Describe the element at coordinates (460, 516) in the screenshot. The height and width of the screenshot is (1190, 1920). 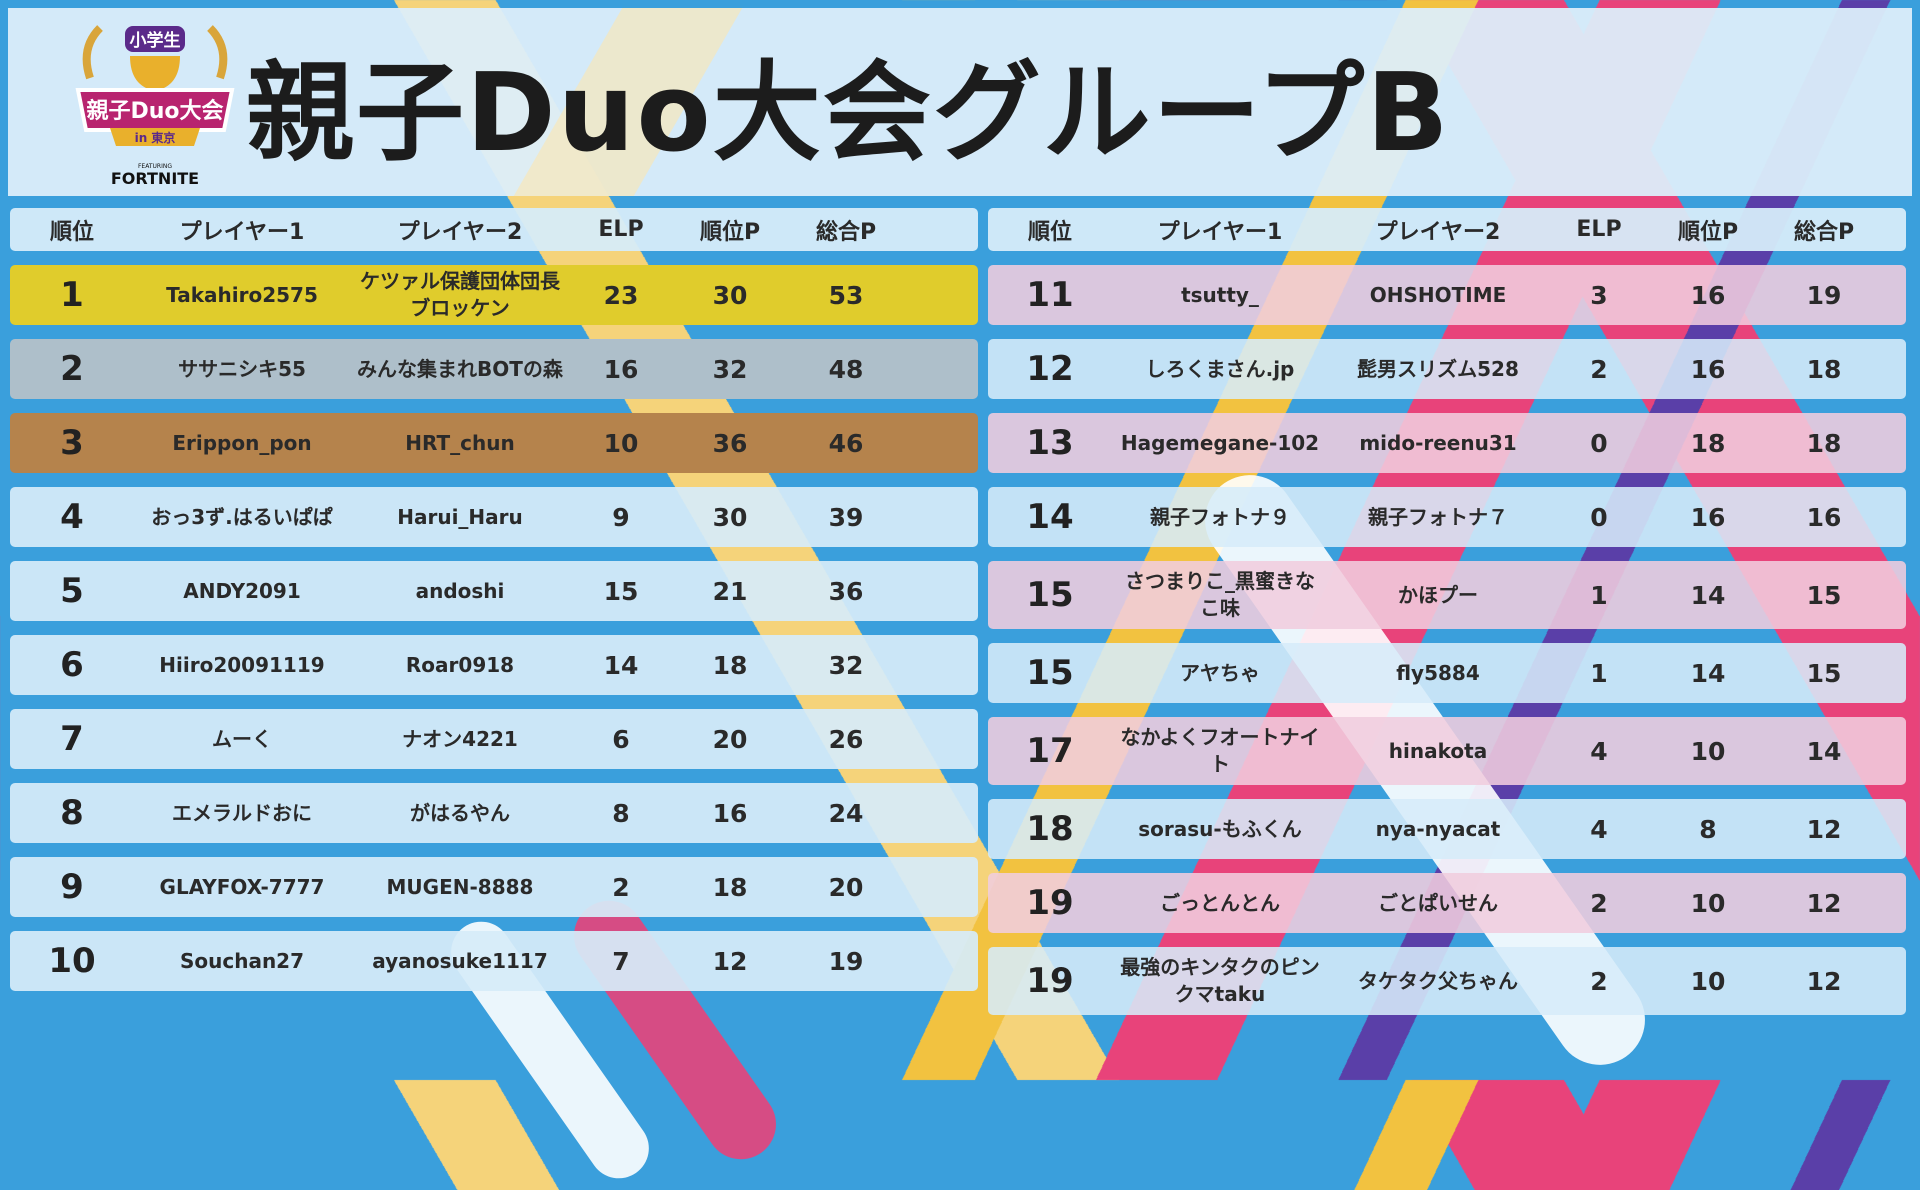
I see `player2-cell: Harui_Haru` at that location.